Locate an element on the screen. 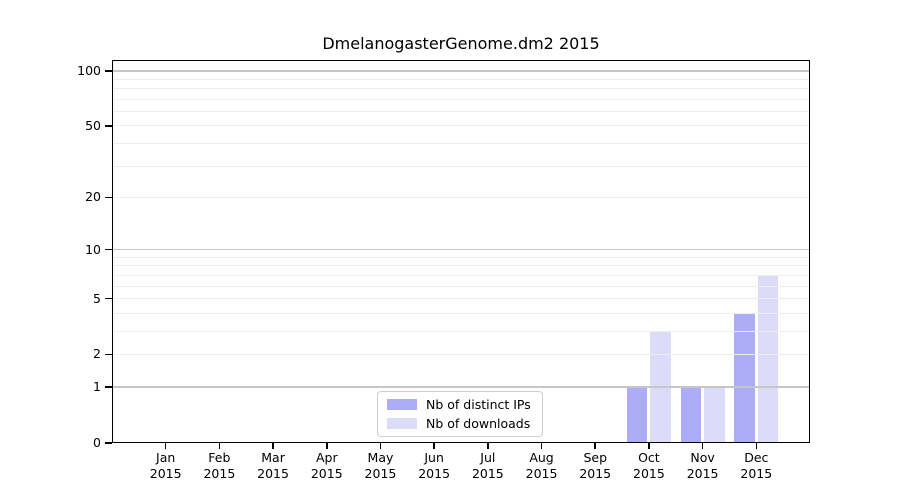  x-tick-month: Jul is located at coordinates (488, 457).